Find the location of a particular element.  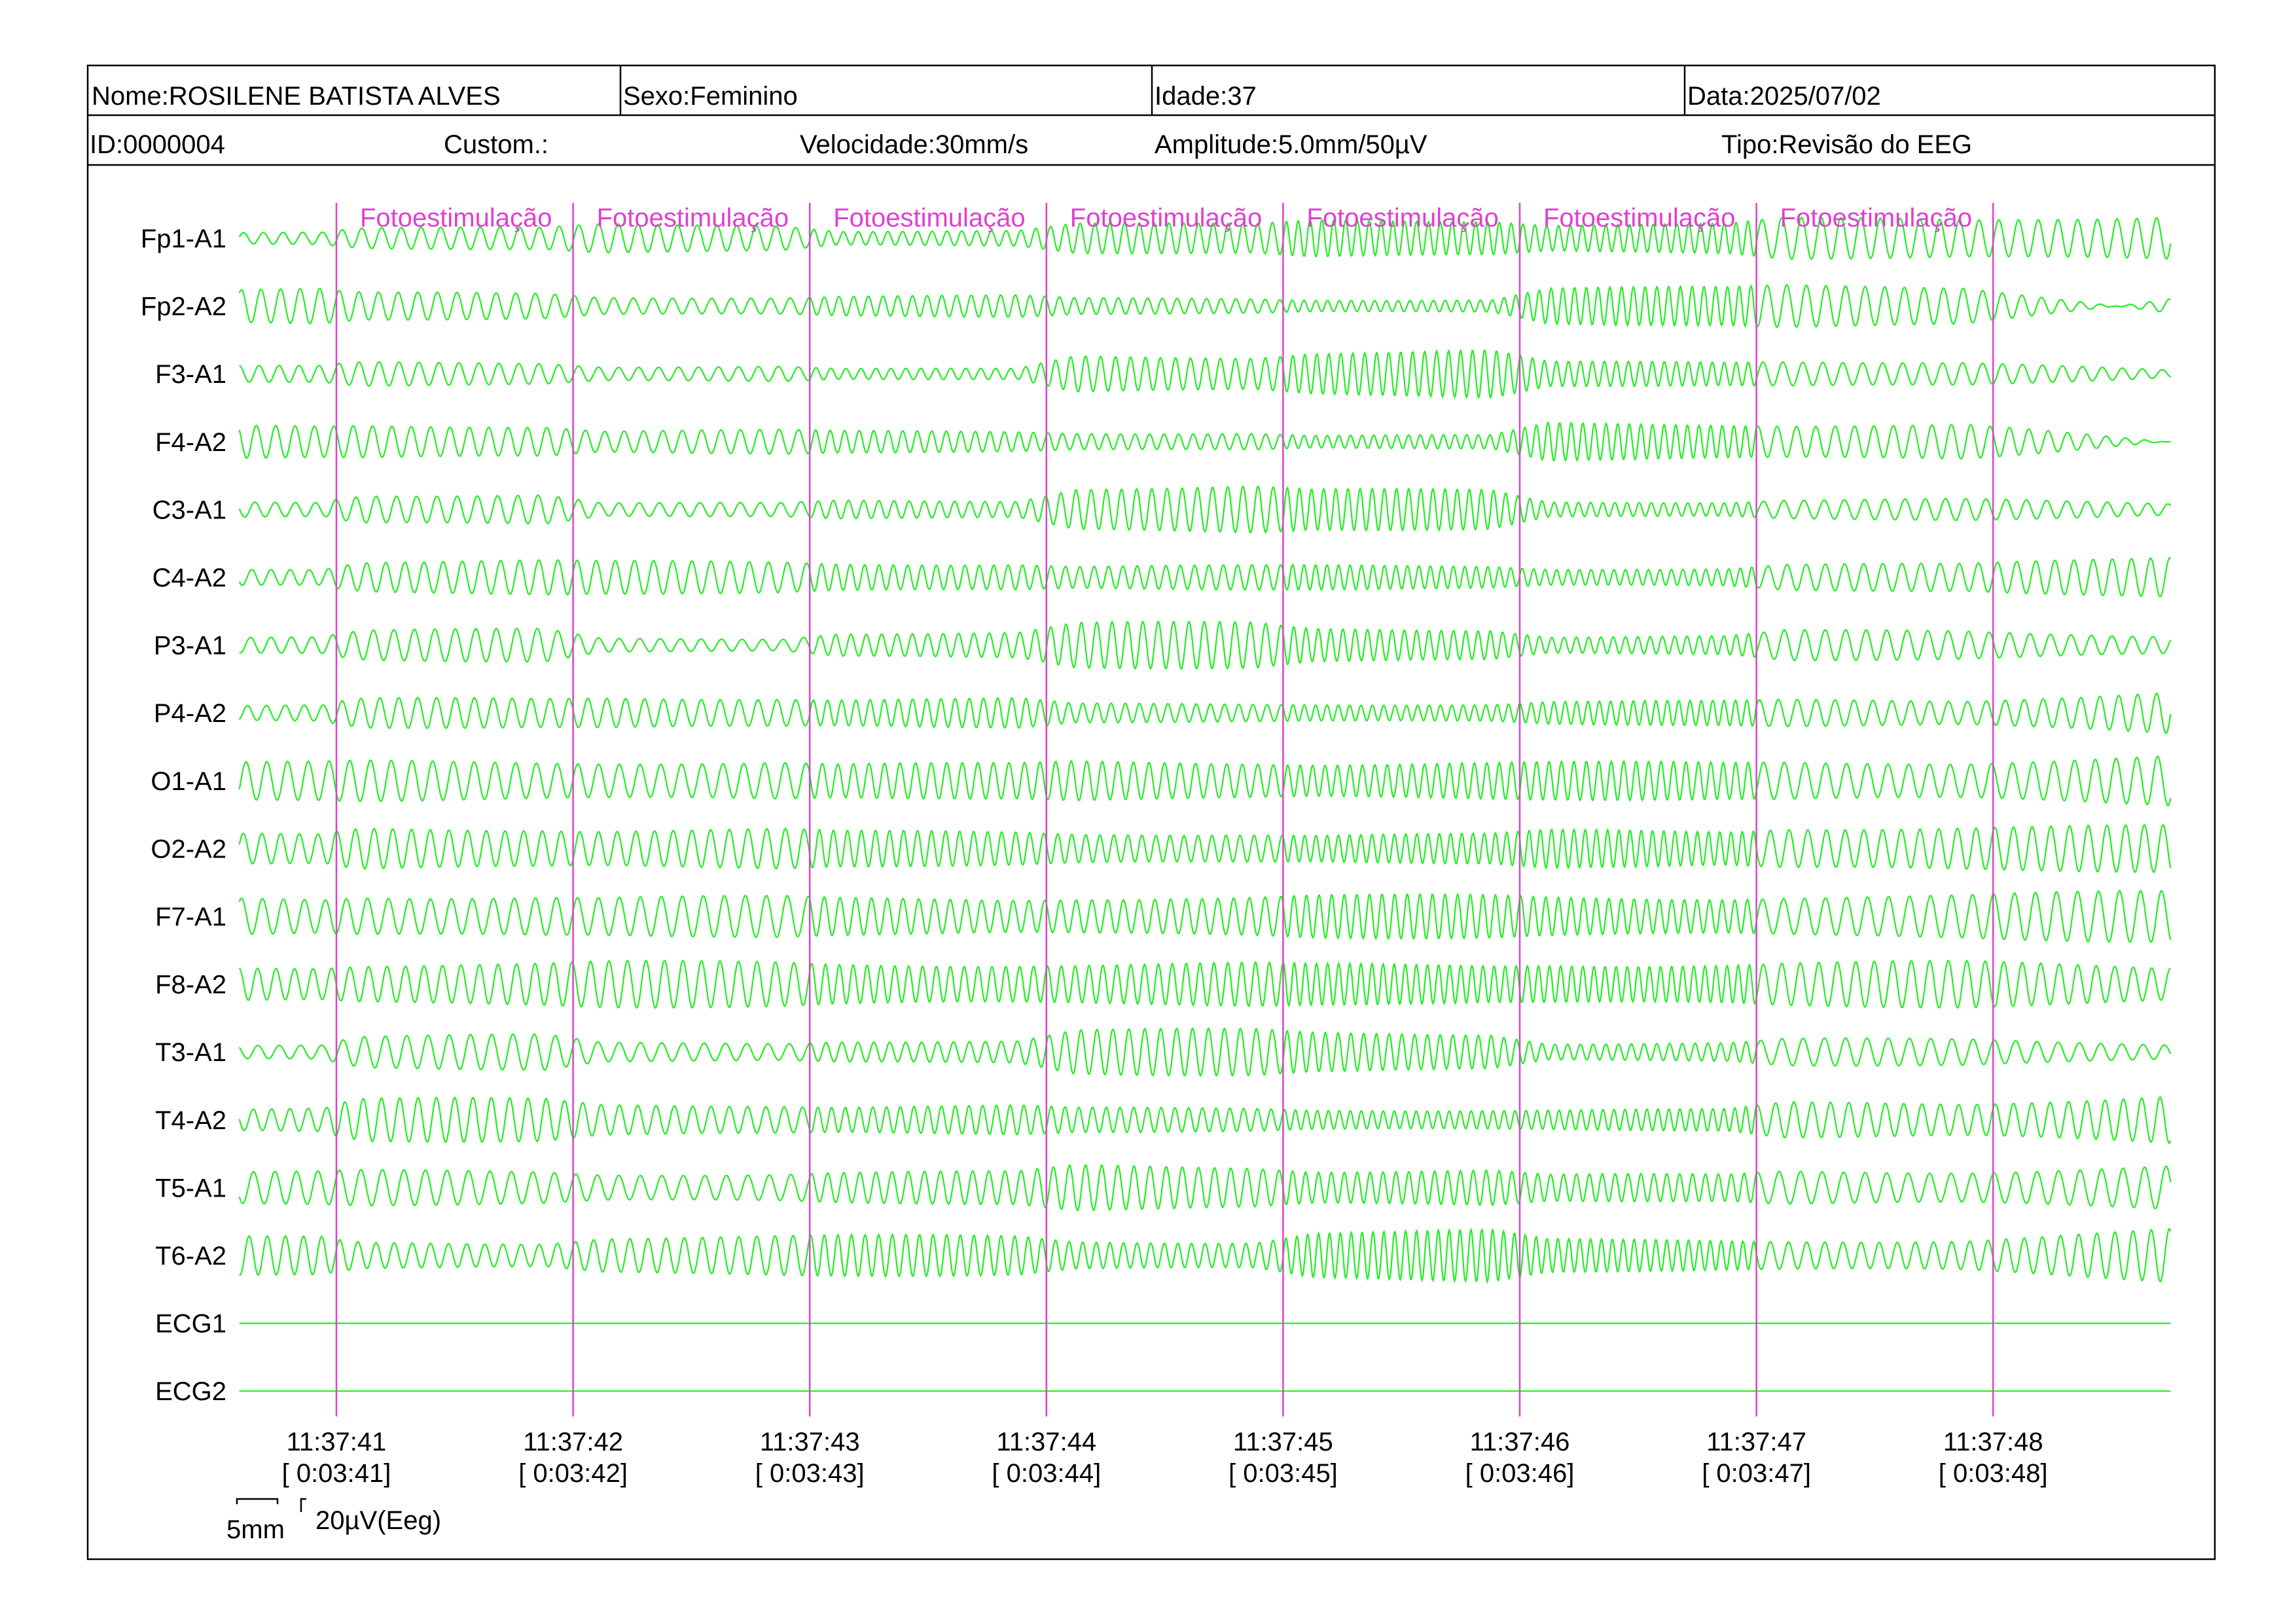

record-date: Data:2025/07/02 is located at coordinates (1784, 97).